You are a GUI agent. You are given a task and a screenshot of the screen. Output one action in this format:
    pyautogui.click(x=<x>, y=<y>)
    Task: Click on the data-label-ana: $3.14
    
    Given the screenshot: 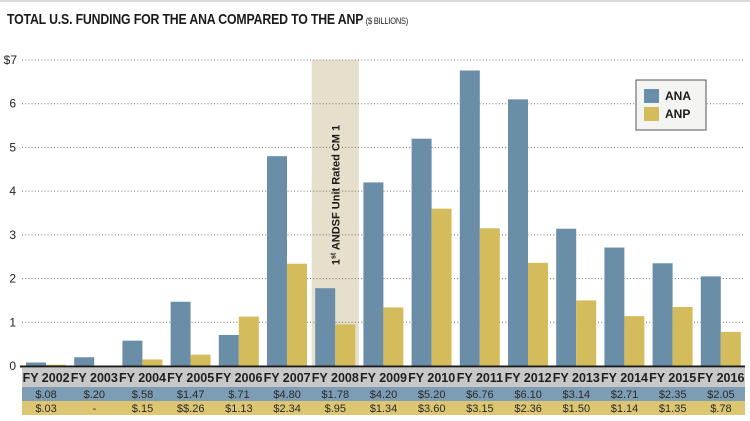 What is the action you would take?
    pyautogui.click(x=577, y=395)
    